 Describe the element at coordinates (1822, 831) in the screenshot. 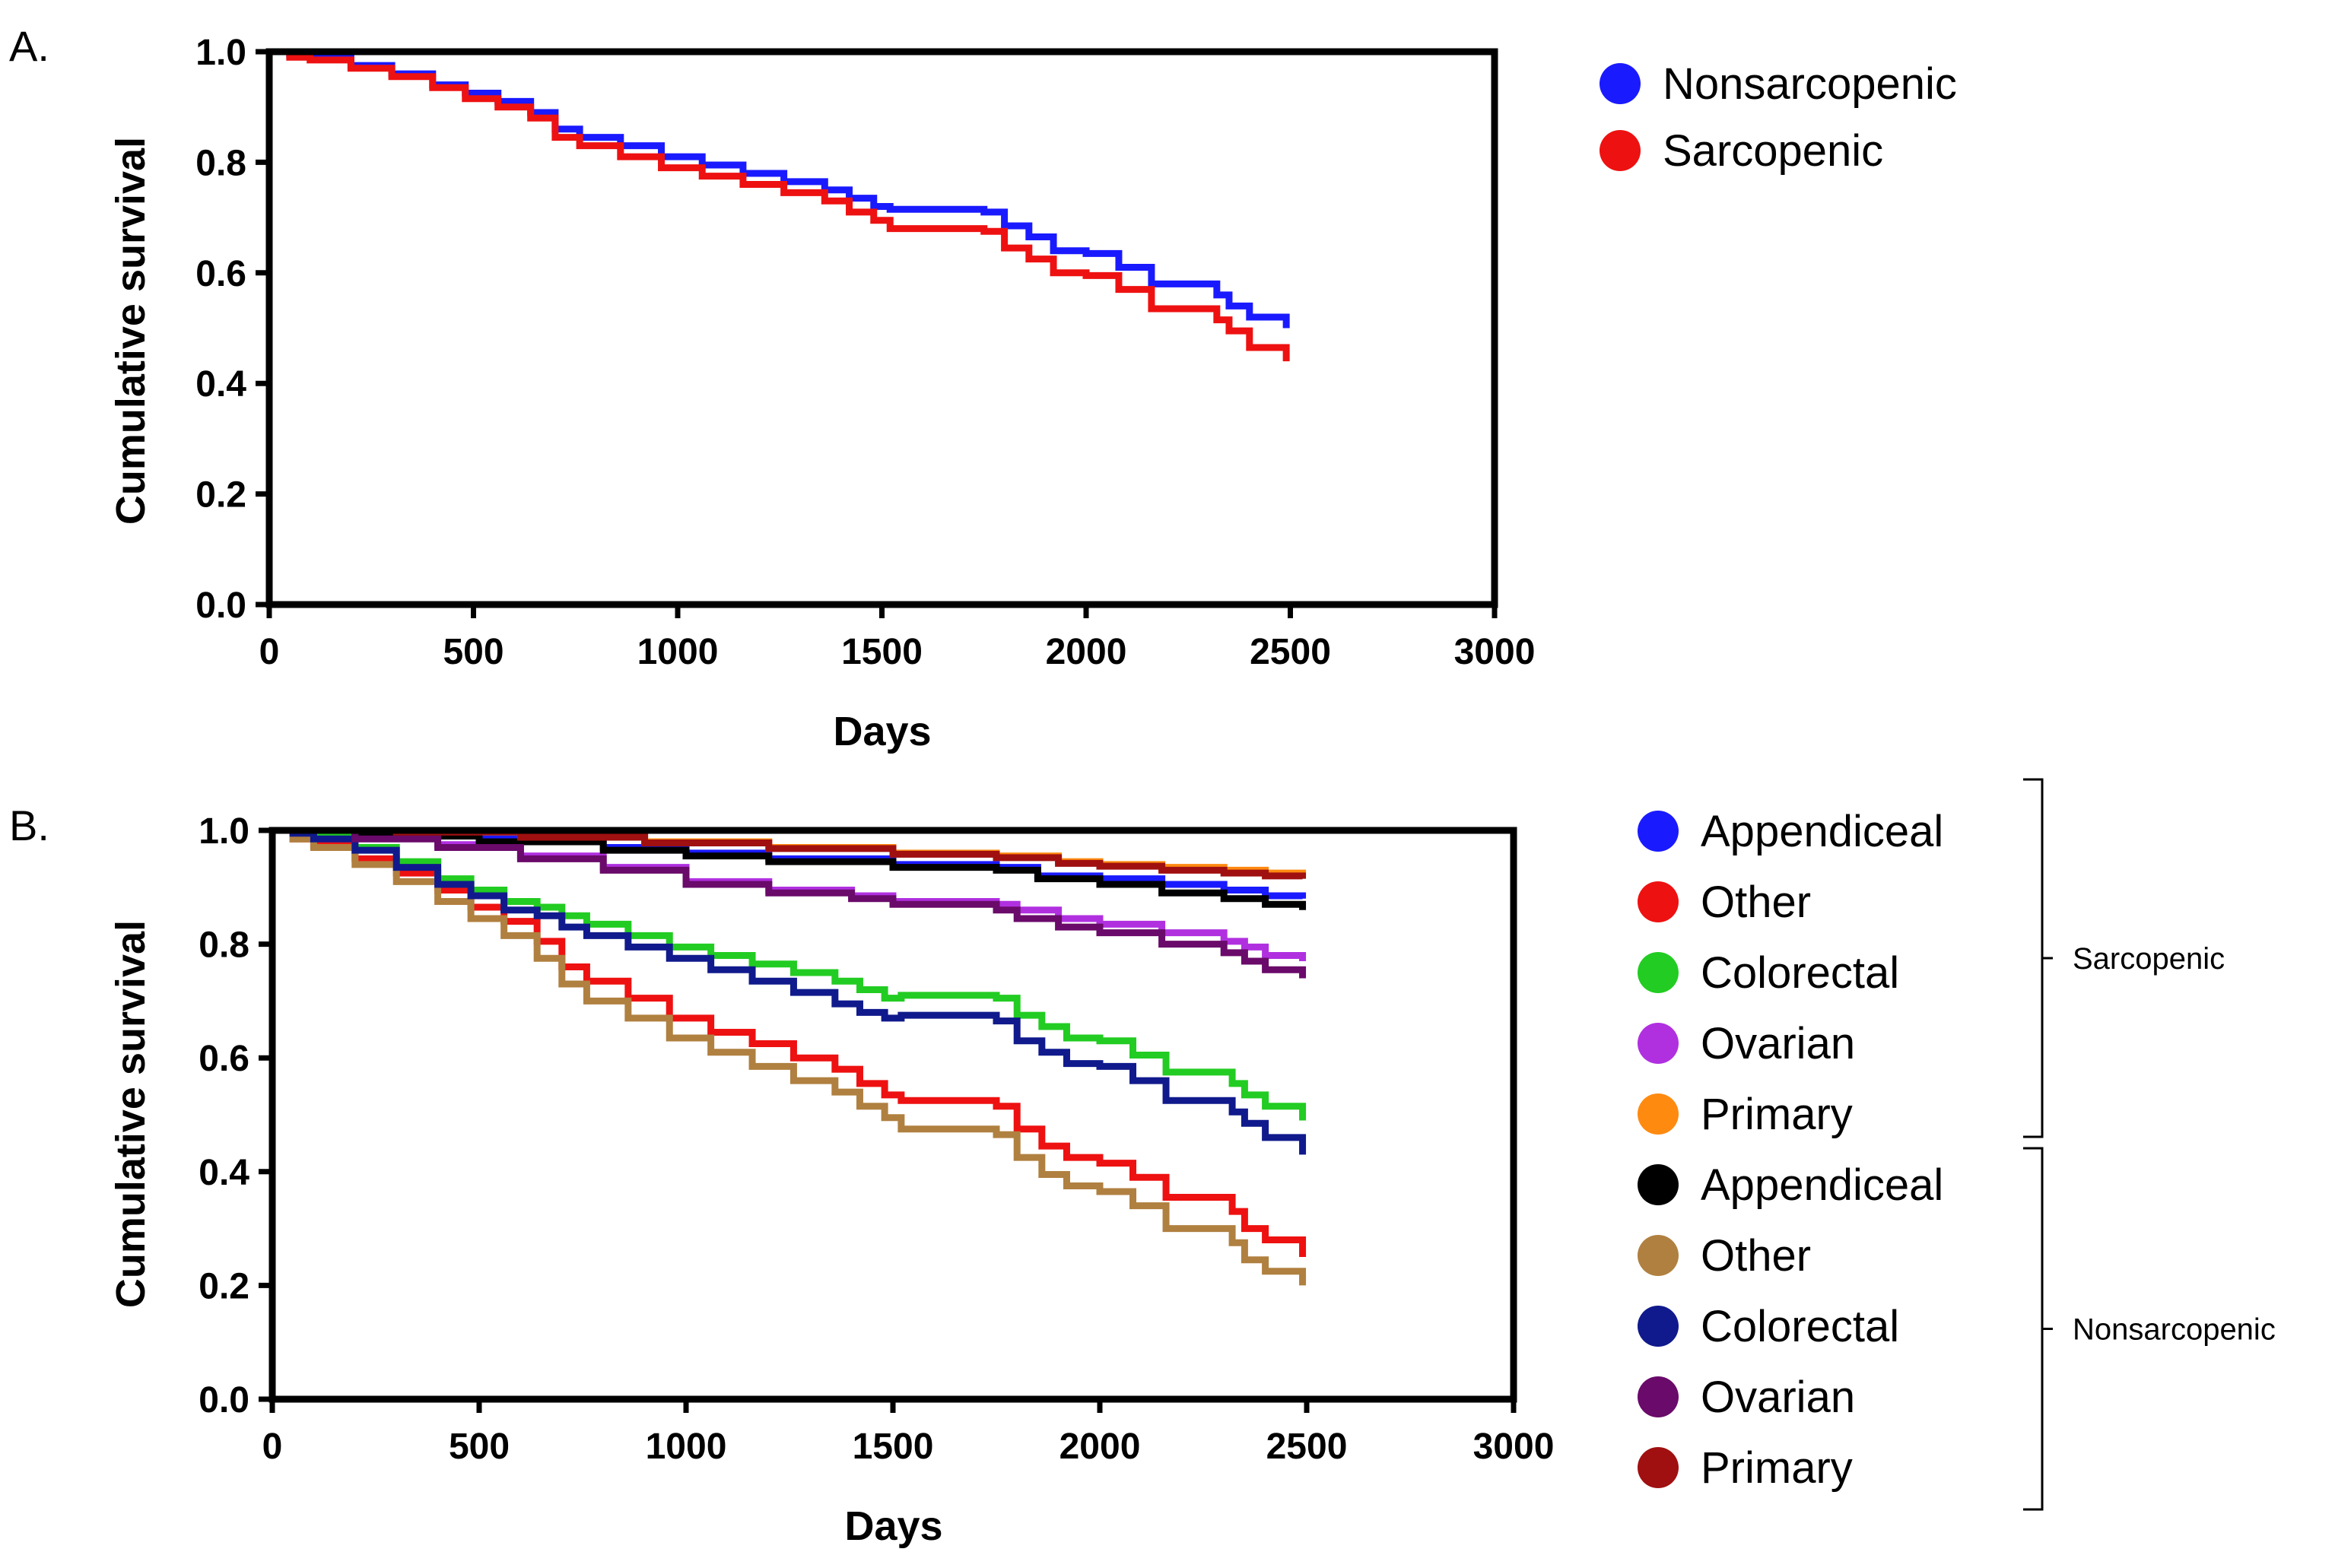

I see `panel-b-legend-label-0: Appendiceal` at that location.